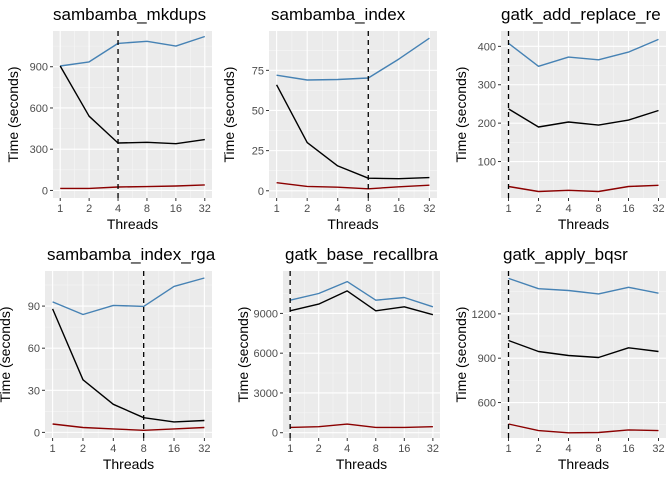 The image size is (672, 480). I want to click on y-tick-label: 200, so click(487, 124).